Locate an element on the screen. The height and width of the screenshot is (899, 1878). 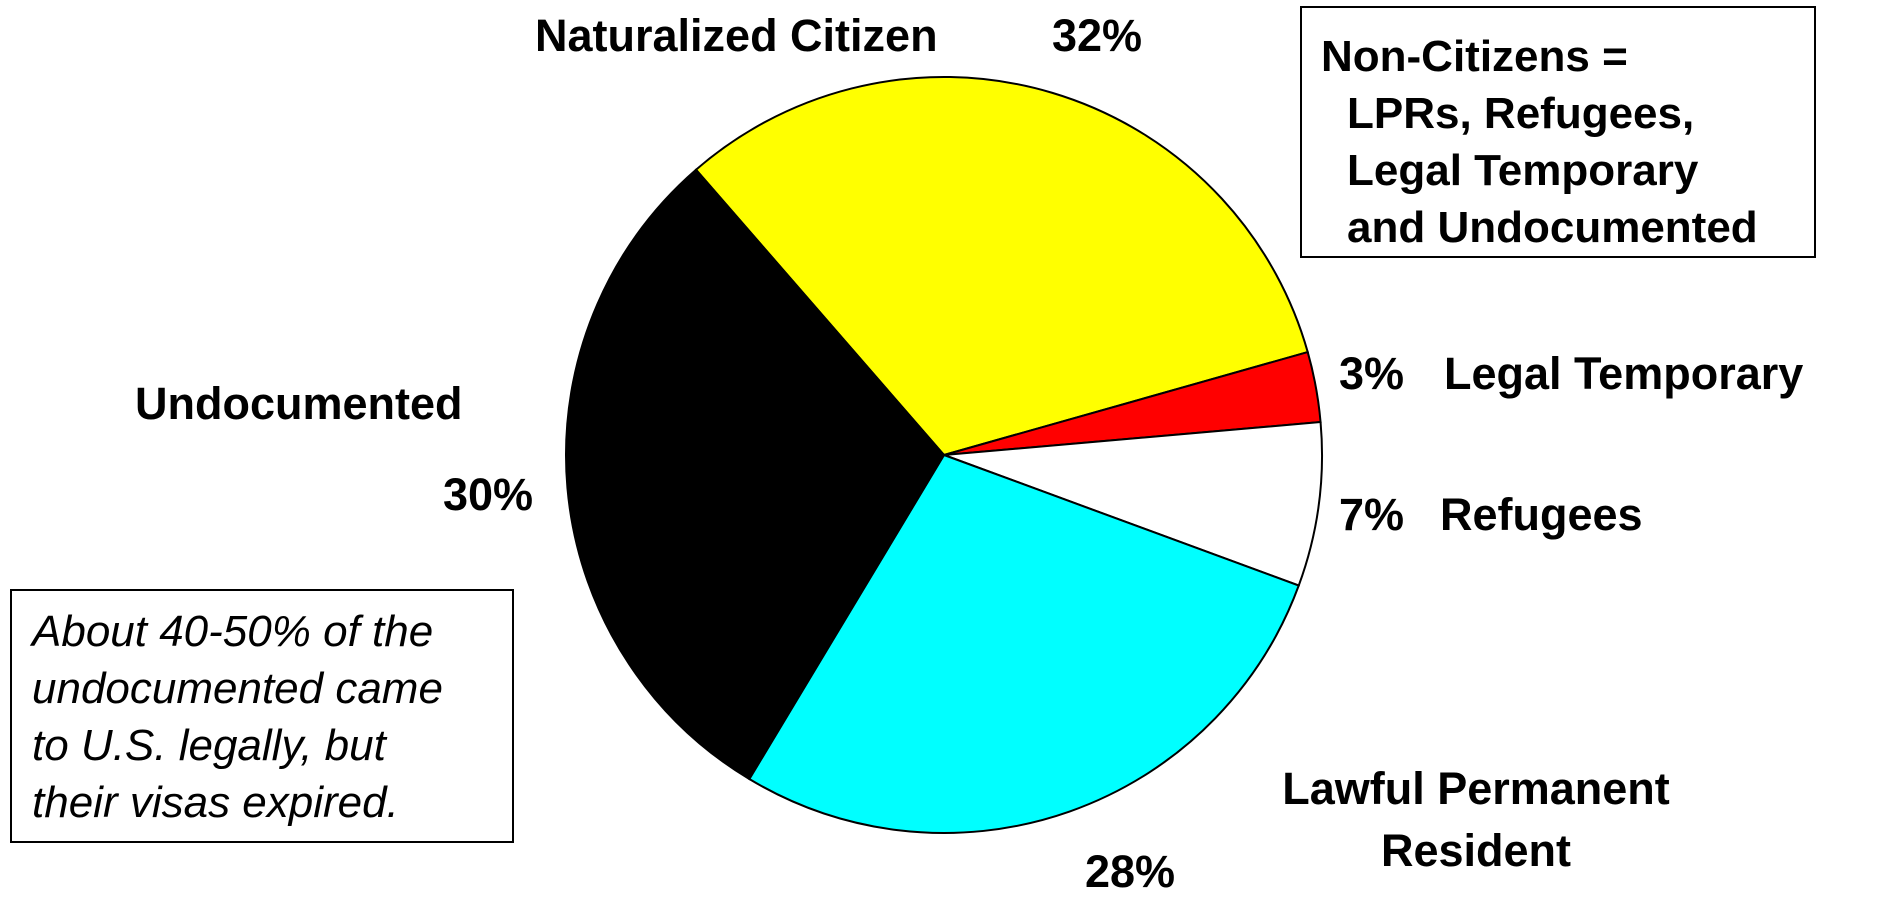
slice-label: Naturalized Citizen is located at coordinates (736, 35).